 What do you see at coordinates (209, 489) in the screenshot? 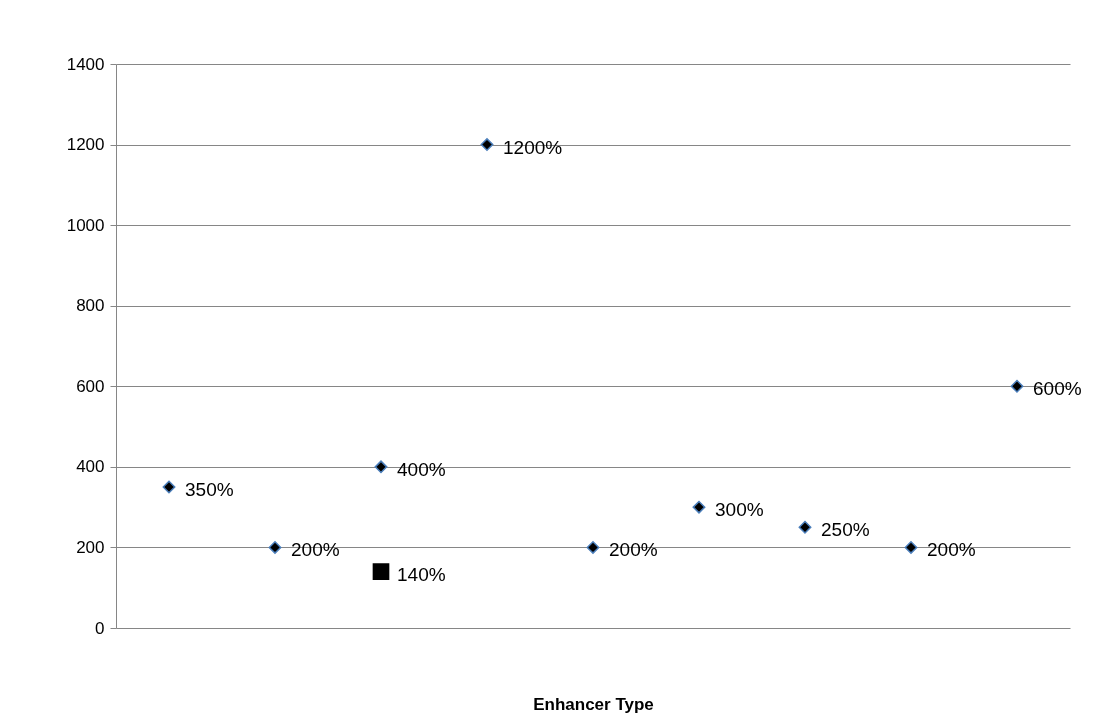
I see `data-label: 350%` at bounding box center [209, 489].